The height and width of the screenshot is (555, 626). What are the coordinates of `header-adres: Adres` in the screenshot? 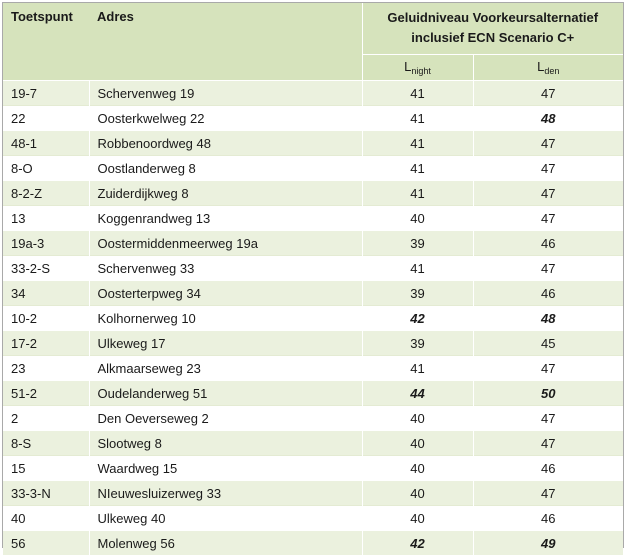 It's located at (225, 42).